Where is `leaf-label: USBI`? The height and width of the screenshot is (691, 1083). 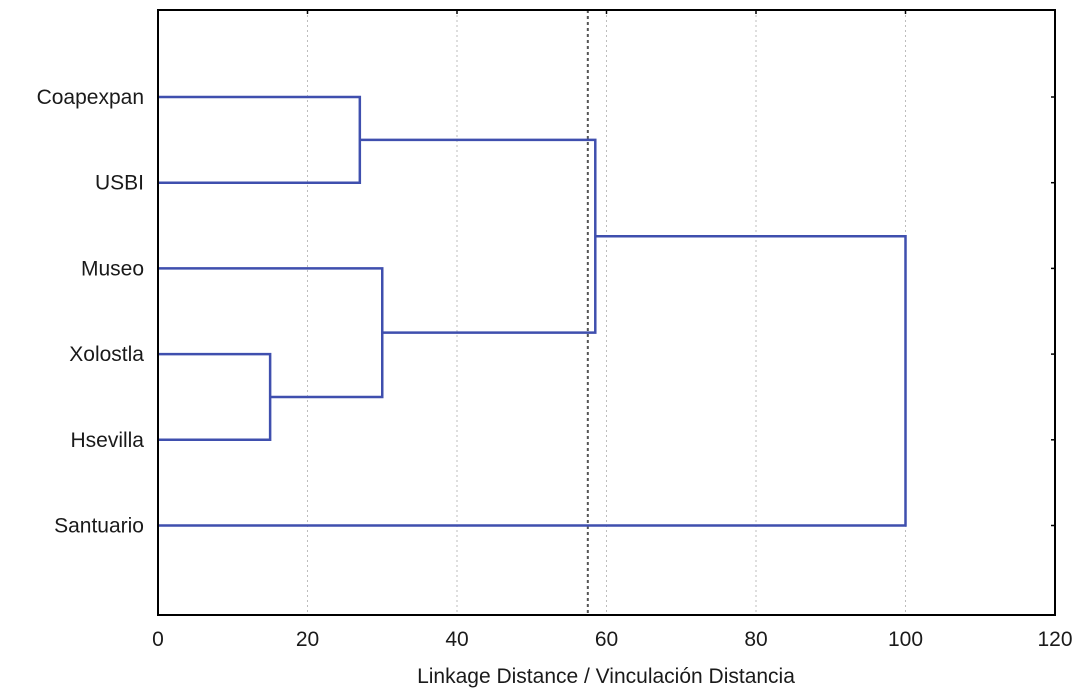 leaf-label: USBI is located at coordinates (119, 183).